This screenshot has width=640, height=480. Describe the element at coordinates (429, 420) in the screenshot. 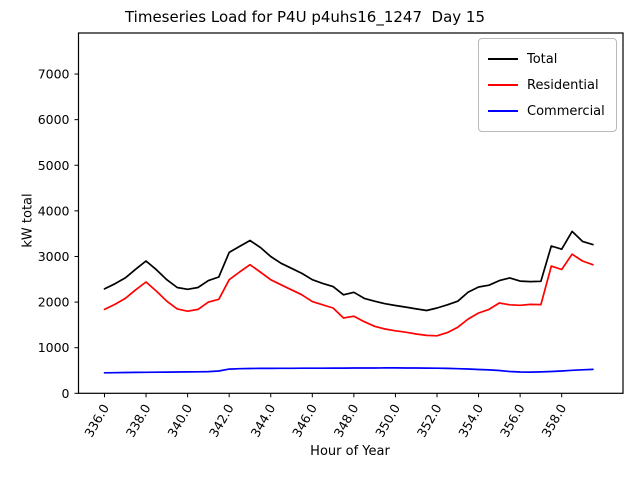

I see `x-tick-label: 352.0` at that location.